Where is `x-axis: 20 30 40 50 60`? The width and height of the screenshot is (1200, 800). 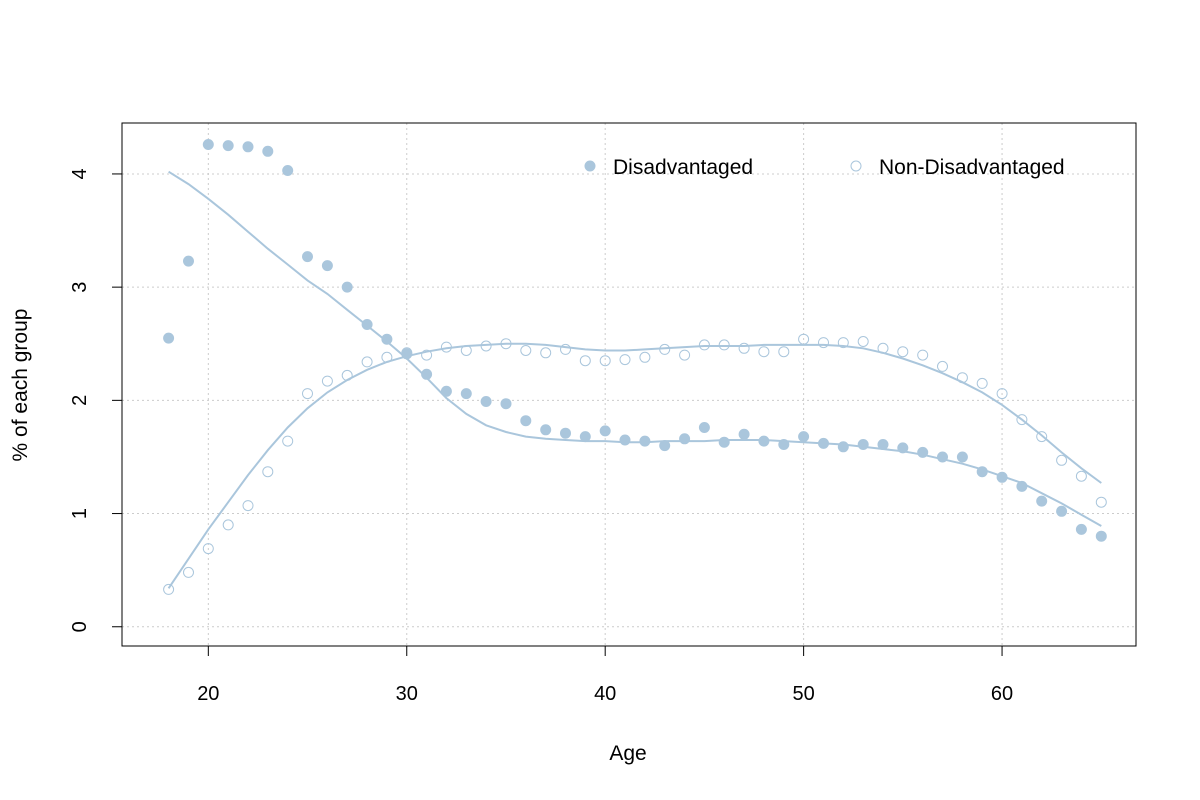
x-axis: 20 30 40 50 60 is located at coordinates (605, 675).